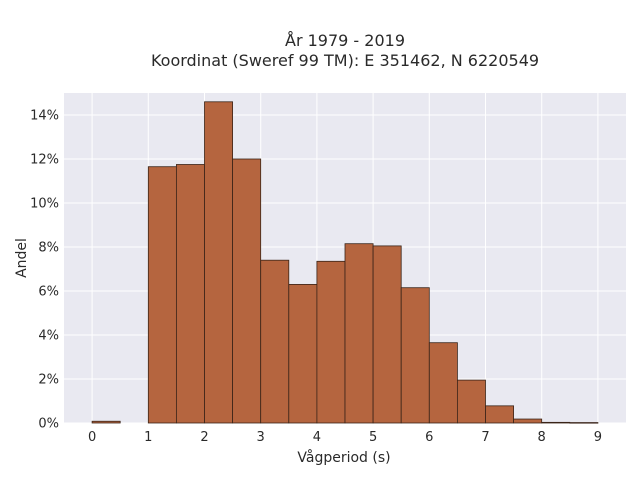 The height and width of the screenshot is (480, 640). What do you see at coordinates (48, 424) in the screenshot?
I see `y-tick-label: 0%` at bounding box center [48, 424].